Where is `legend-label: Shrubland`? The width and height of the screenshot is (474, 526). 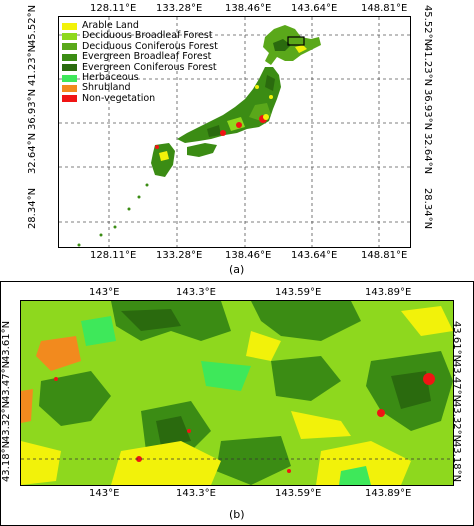
legend-label: Shrubland is located at coordinates (106, 88).